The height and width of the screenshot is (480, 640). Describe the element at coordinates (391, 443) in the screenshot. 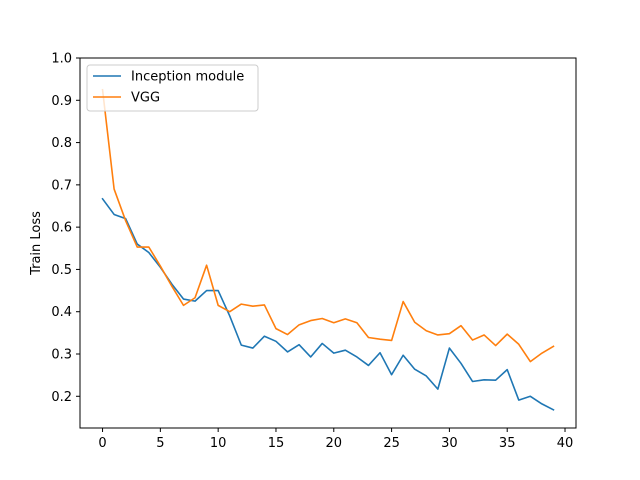

I see `x-tick-label: 25` at that location.